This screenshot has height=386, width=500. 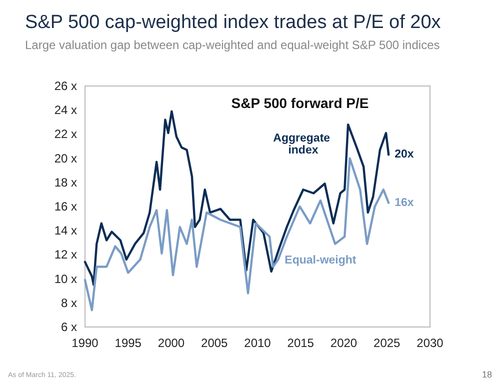 I want to click on y-tick-label: 8 x, so click(x=68, y=303).